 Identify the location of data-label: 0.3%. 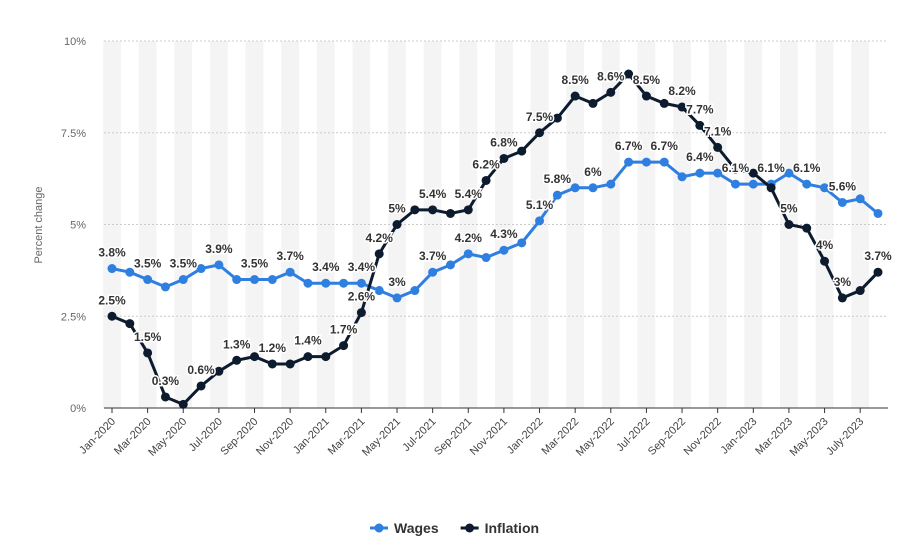
(166, 381).